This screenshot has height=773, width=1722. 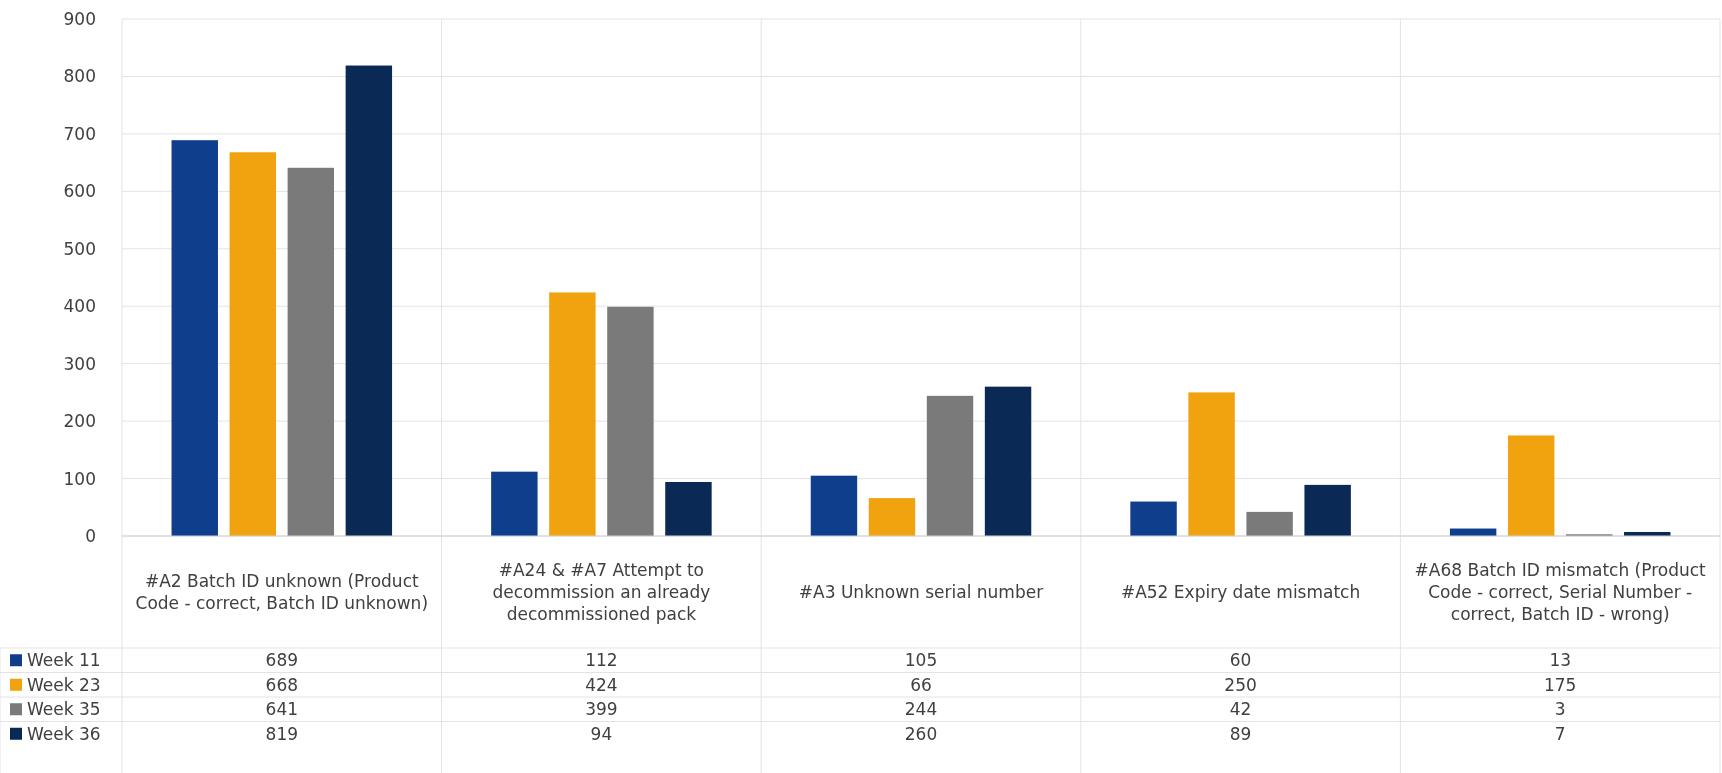 I want to click on data-label: 399, so click(x=601, y=709).